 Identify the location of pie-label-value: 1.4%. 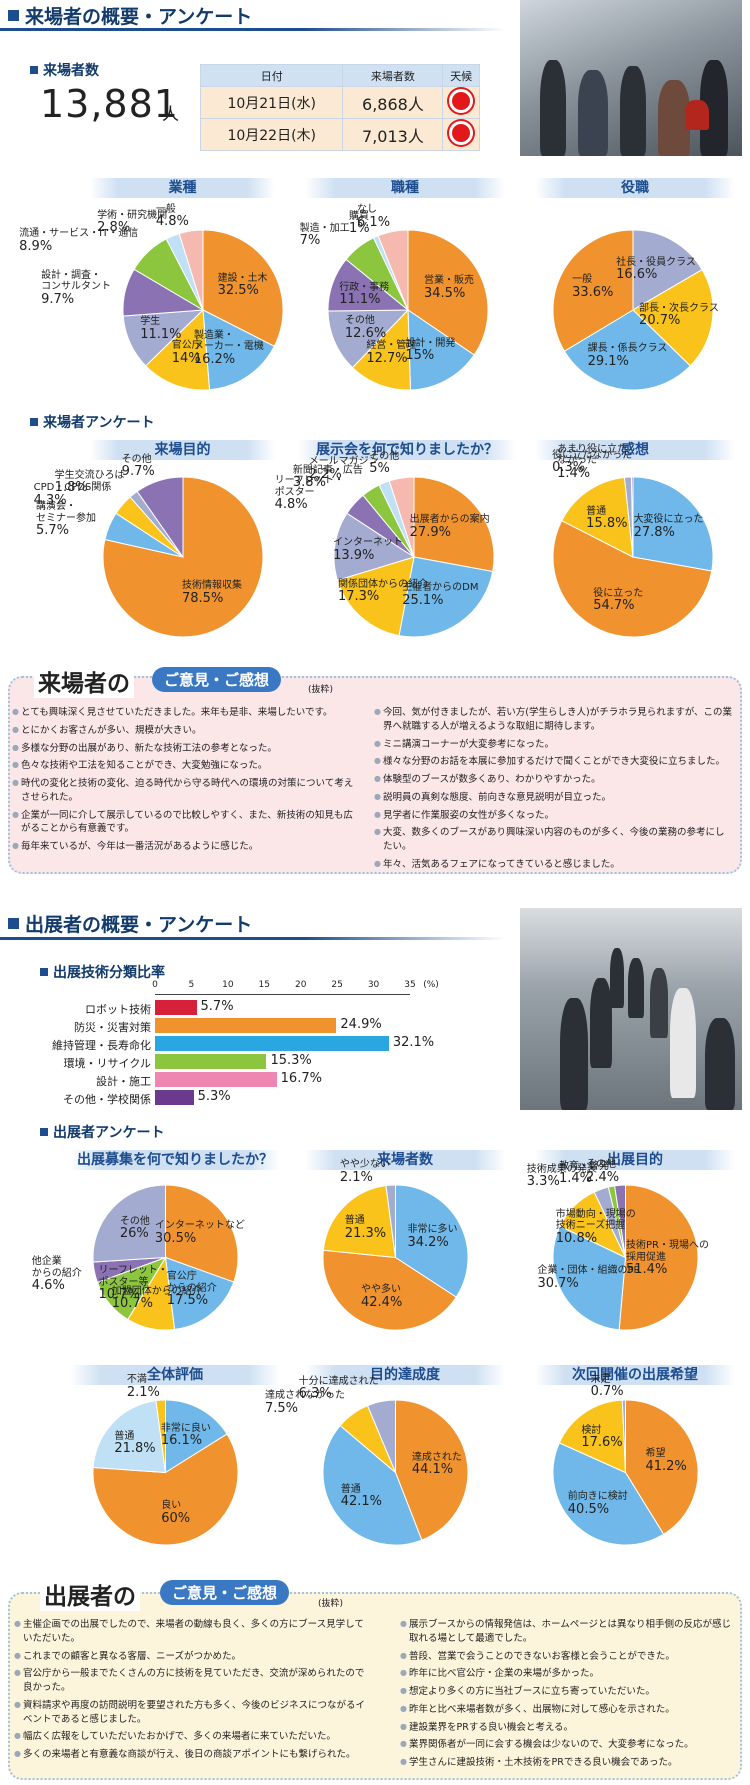
(575, 1179).